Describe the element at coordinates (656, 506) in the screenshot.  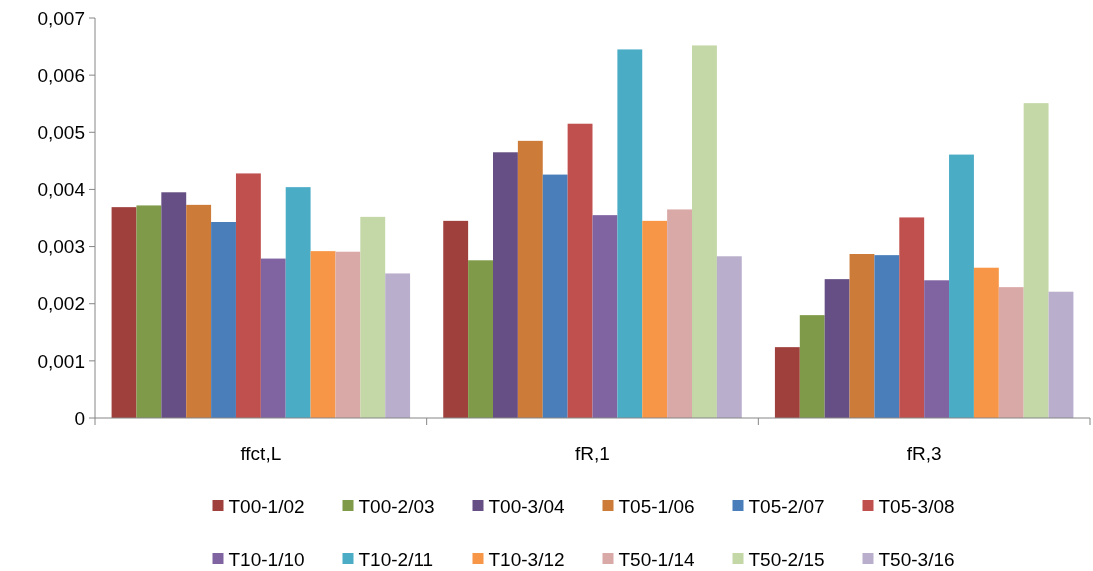
I see `legend-label: T05-1/06` at that location.